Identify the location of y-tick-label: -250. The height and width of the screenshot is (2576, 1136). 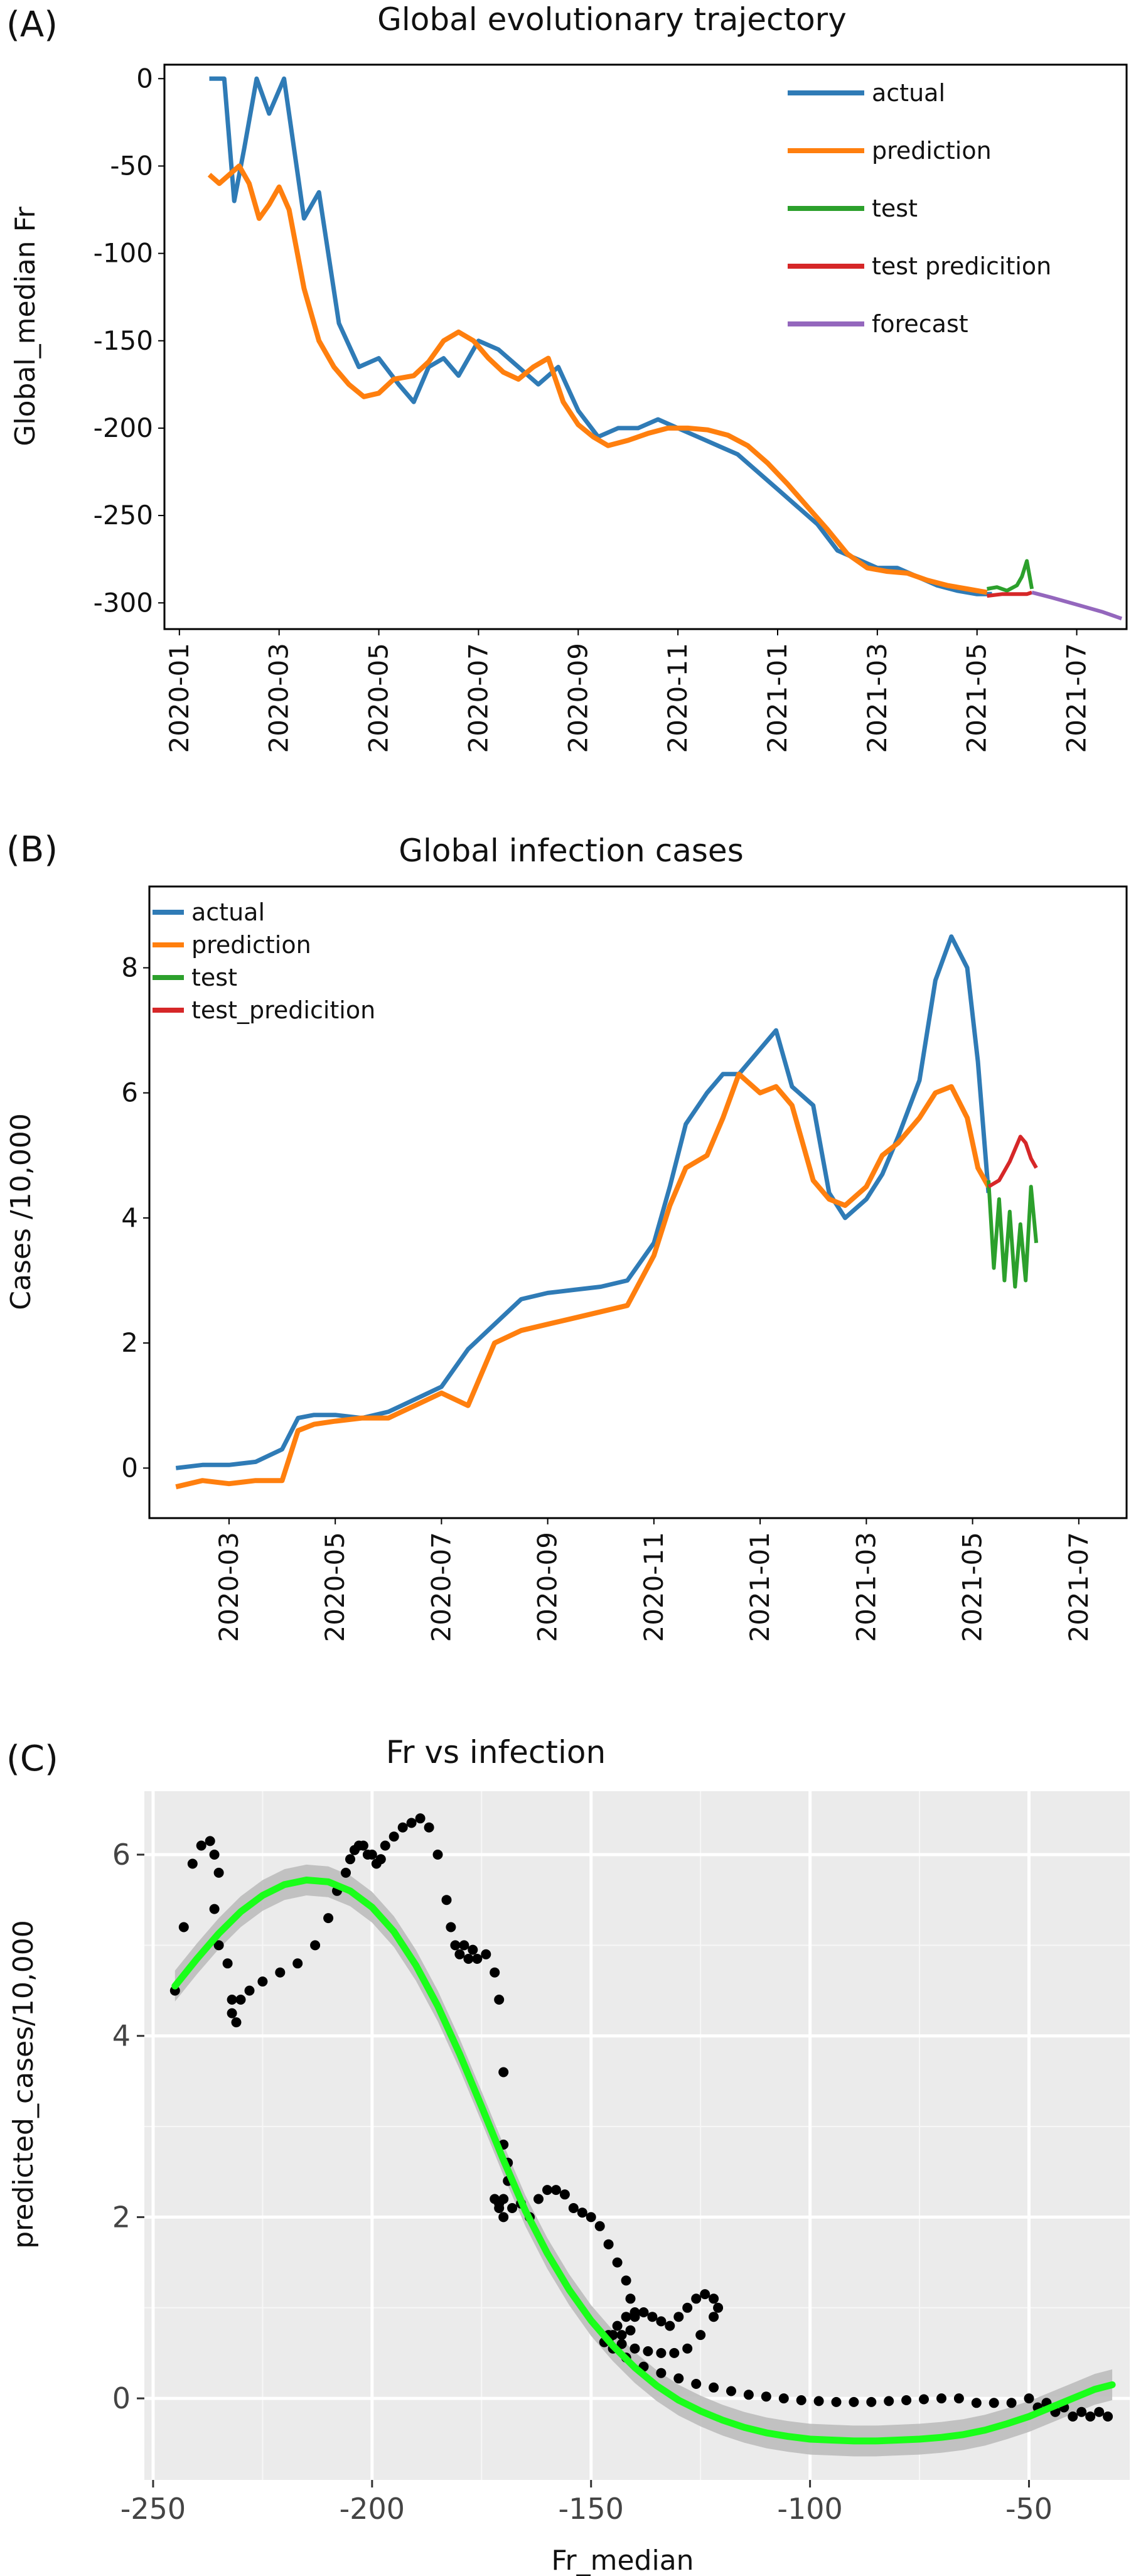
(123, 515).